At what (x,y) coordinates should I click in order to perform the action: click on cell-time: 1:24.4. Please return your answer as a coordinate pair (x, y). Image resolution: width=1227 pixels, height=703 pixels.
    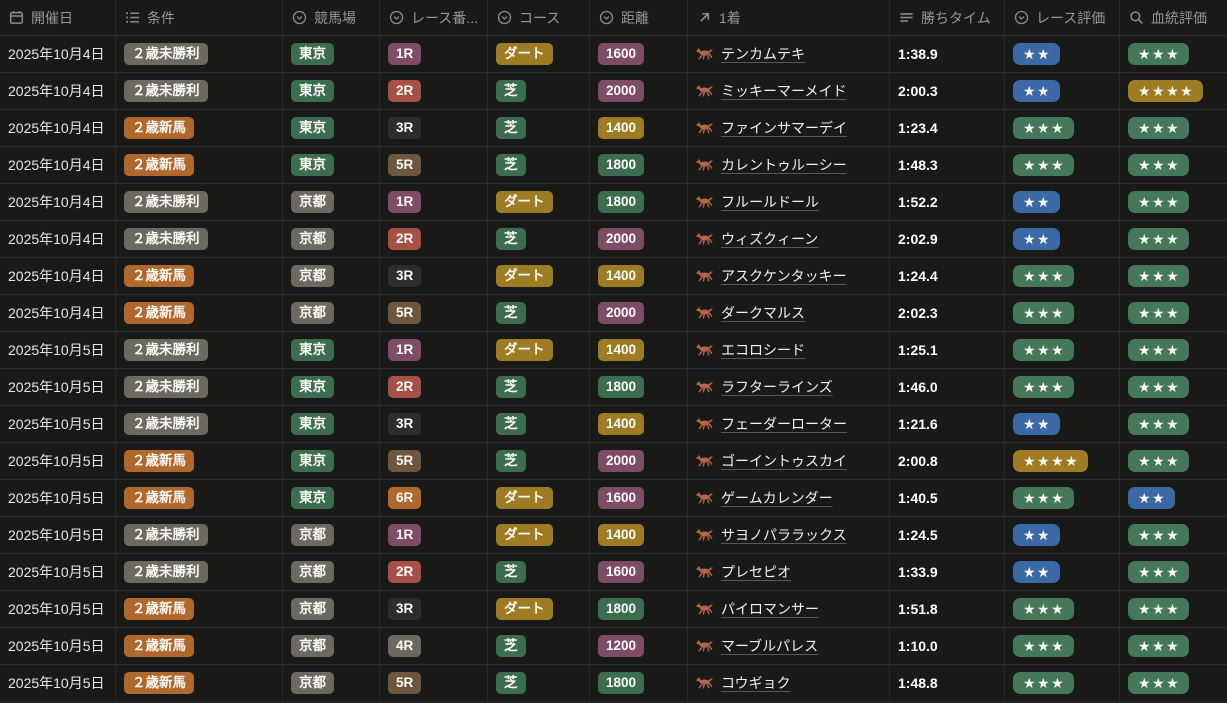
    Looking at the image, I should click on (947, 276).